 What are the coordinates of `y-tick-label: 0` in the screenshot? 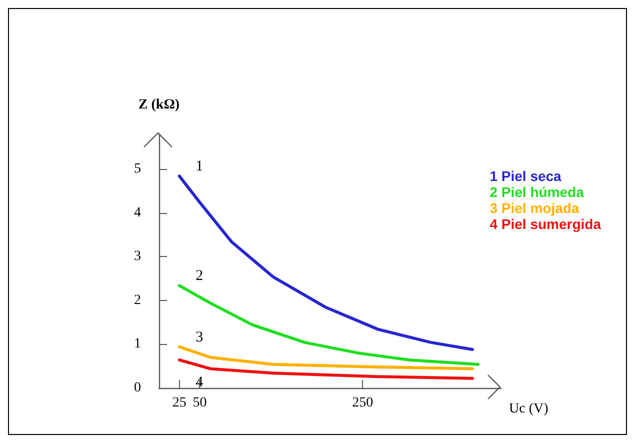 It's located at (137, 388).